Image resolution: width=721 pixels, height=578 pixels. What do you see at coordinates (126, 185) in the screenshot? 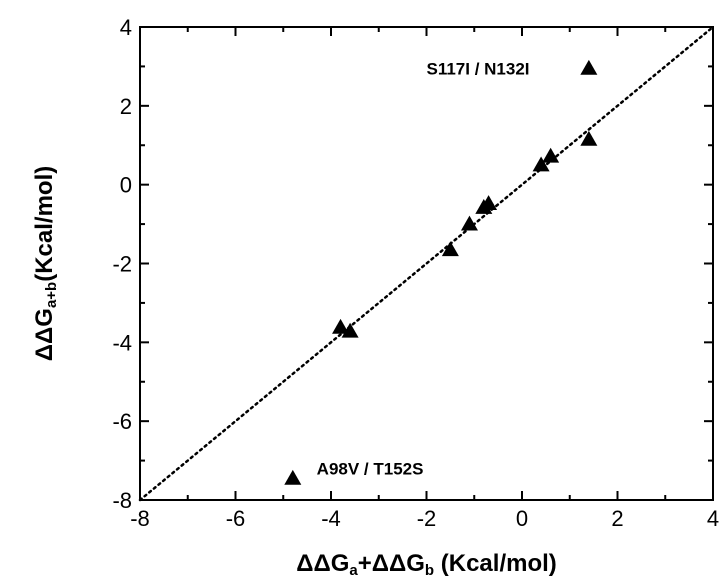
I see `y-tick-label: 0` at bounding box center [126, 185].